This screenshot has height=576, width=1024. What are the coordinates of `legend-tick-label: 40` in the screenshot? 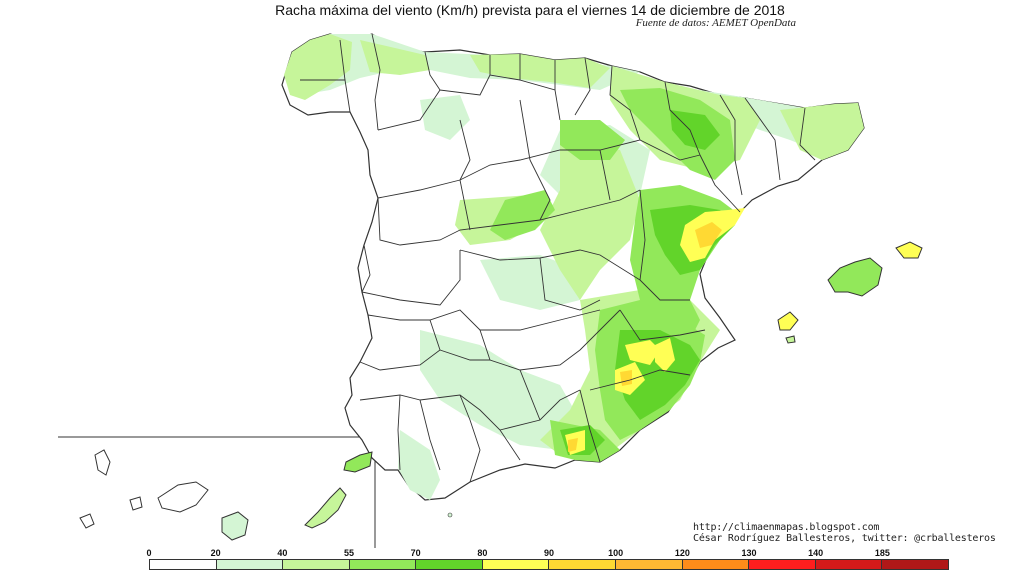 It's located at (282, 553).